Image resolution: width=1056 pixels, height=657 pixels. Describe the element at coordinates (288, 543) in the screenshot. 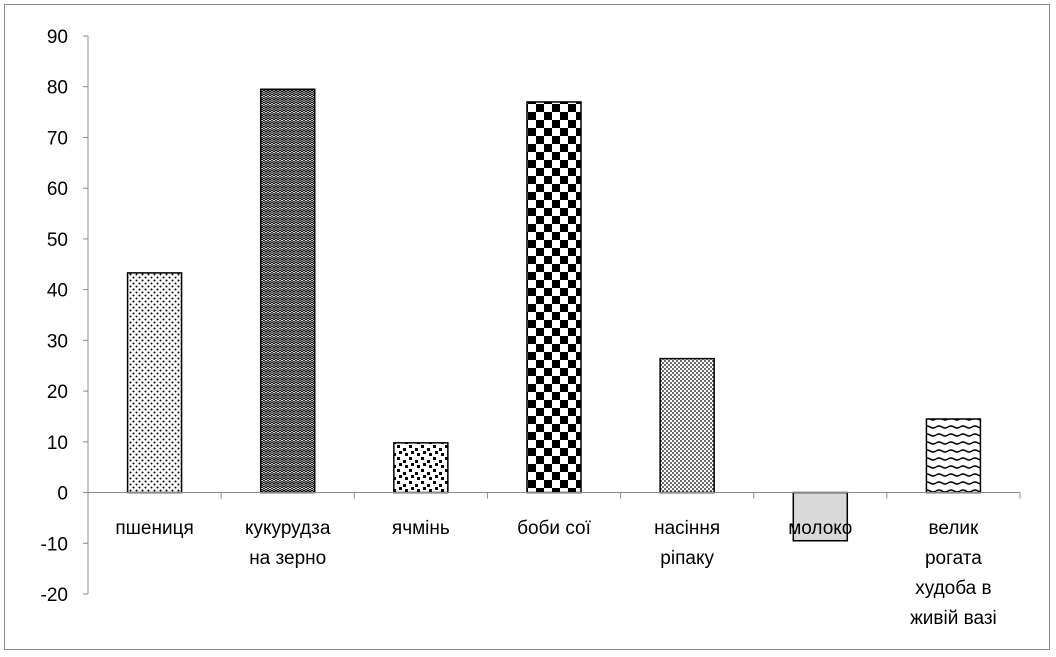

I see `category-label: кукурудза на зерно` at that location.